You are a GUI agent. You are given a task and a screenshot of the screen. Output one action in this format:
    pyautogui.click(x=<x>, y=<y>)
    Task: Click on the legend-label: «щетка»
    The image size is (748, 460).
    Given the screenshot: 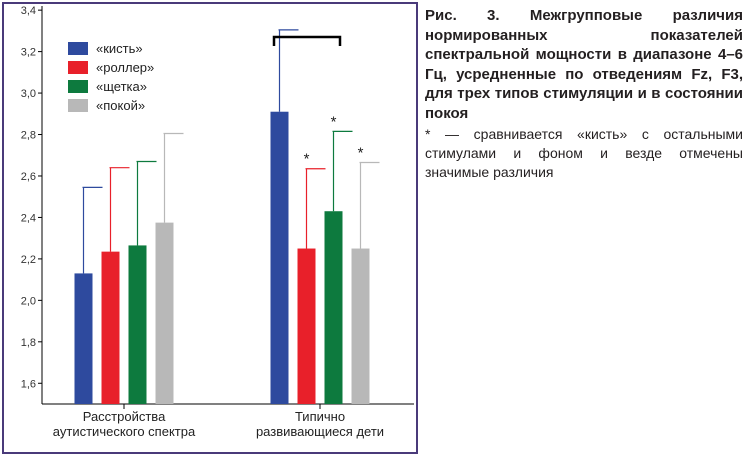 What is the action you would take?
    pyautogui.click(x=121, y=86)
    